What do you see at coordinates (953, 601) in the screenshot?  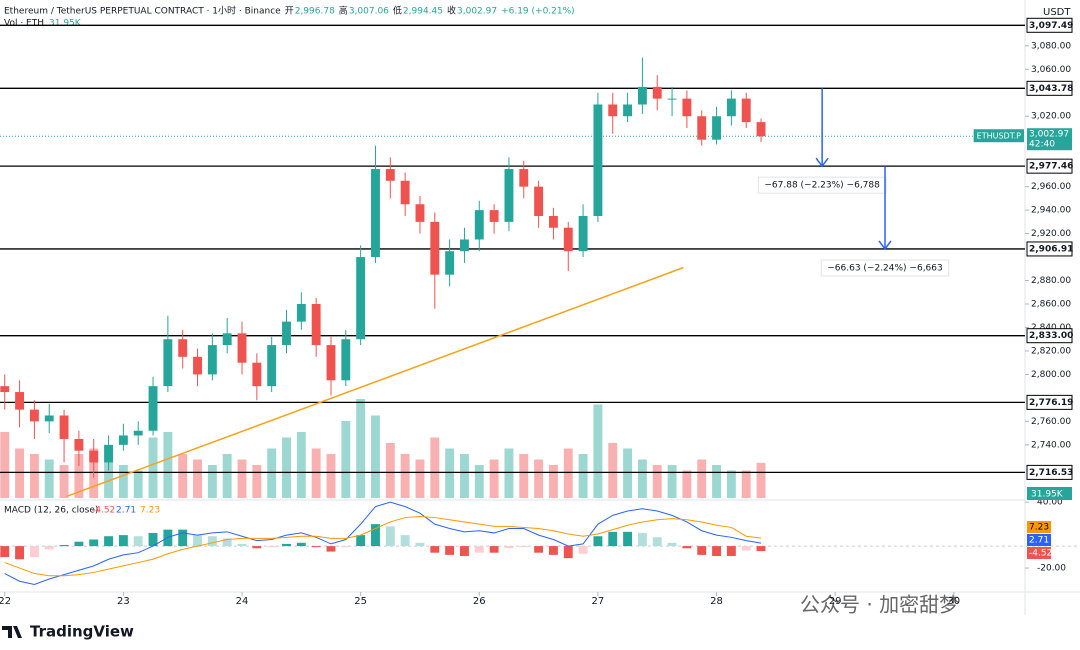 I see `x-tick-label: 30` at bounding box center [953, 601].